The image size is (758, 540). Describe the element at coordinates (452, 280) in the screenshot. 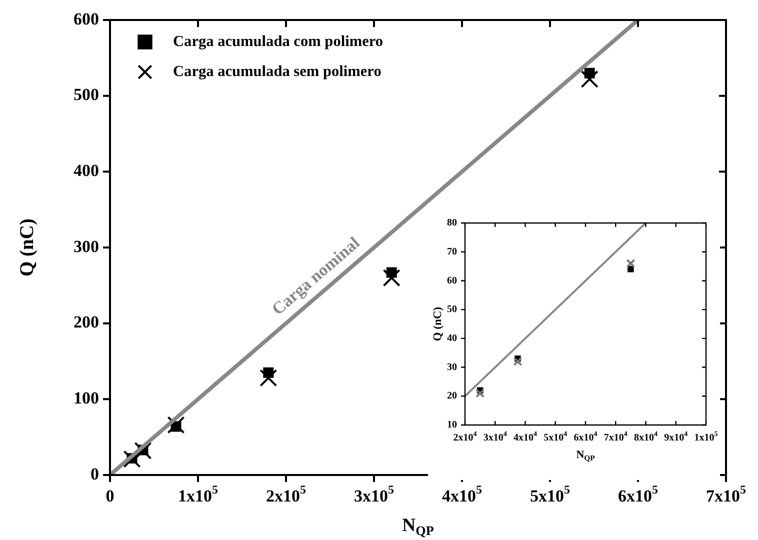

I see `y-tick-label: 60` at that location.